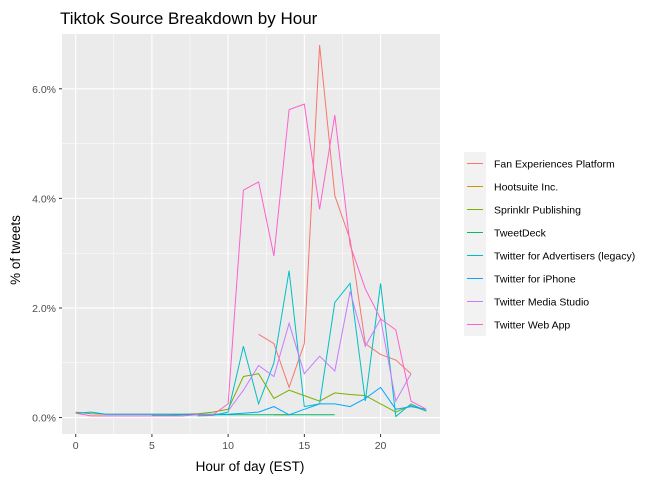 The image size is (672, 480). Describe the element at coordinates (564, 257) in the screenshot. I see `legend-label: Twitter for Advertisers (legacy)` at that location.